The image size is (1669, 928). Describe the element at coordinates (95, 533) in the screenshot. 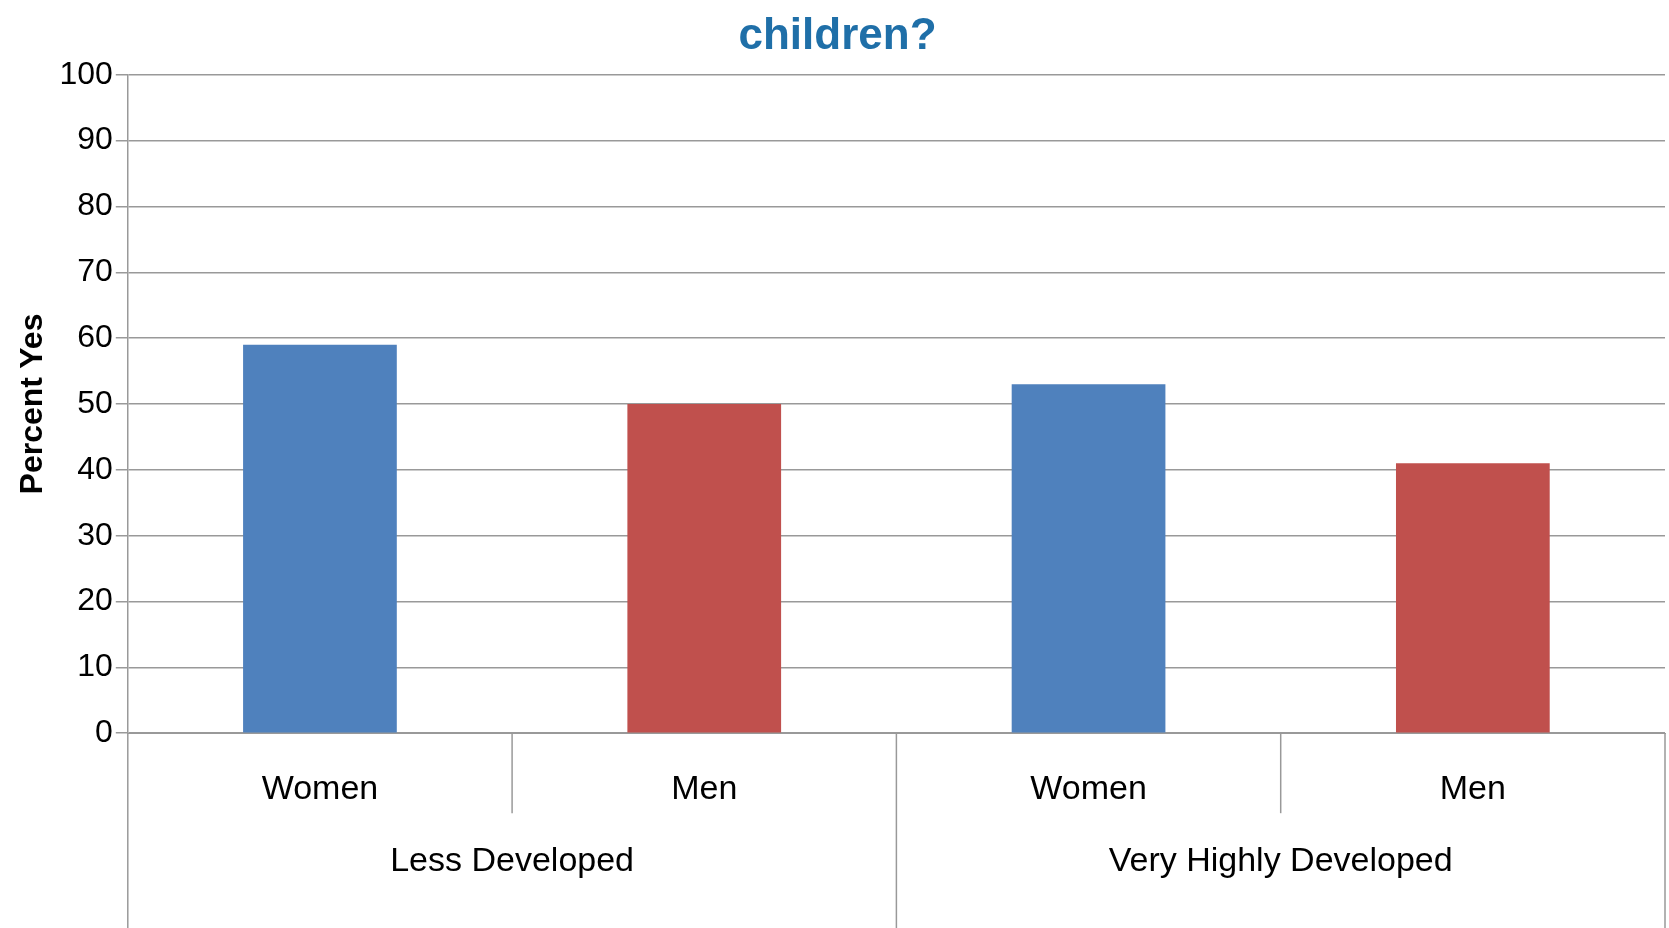

I see `y-tick-label: 30` at that location.